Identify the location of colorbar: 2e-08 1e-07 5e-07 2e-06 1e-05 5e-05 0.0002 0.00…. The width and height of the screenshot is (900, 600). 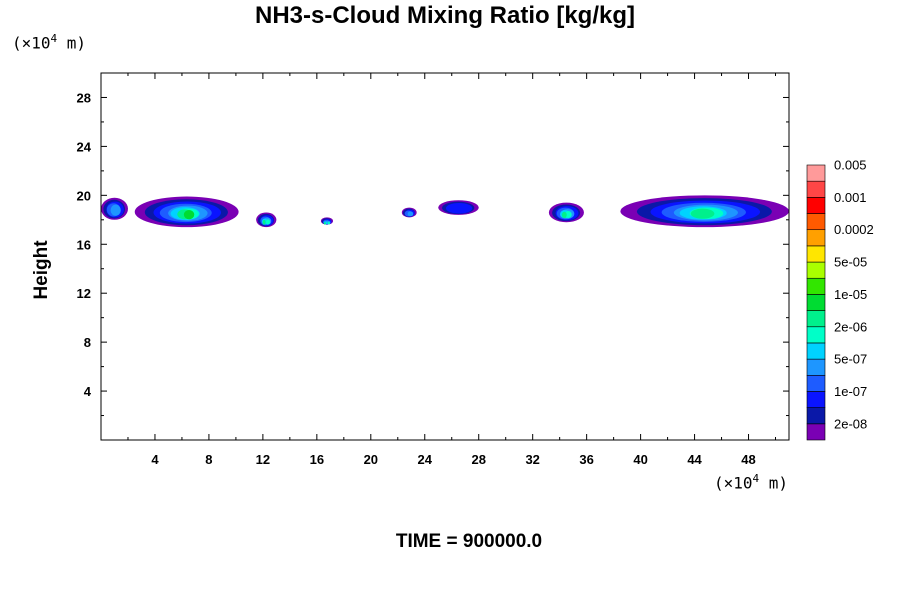
(840, 299).